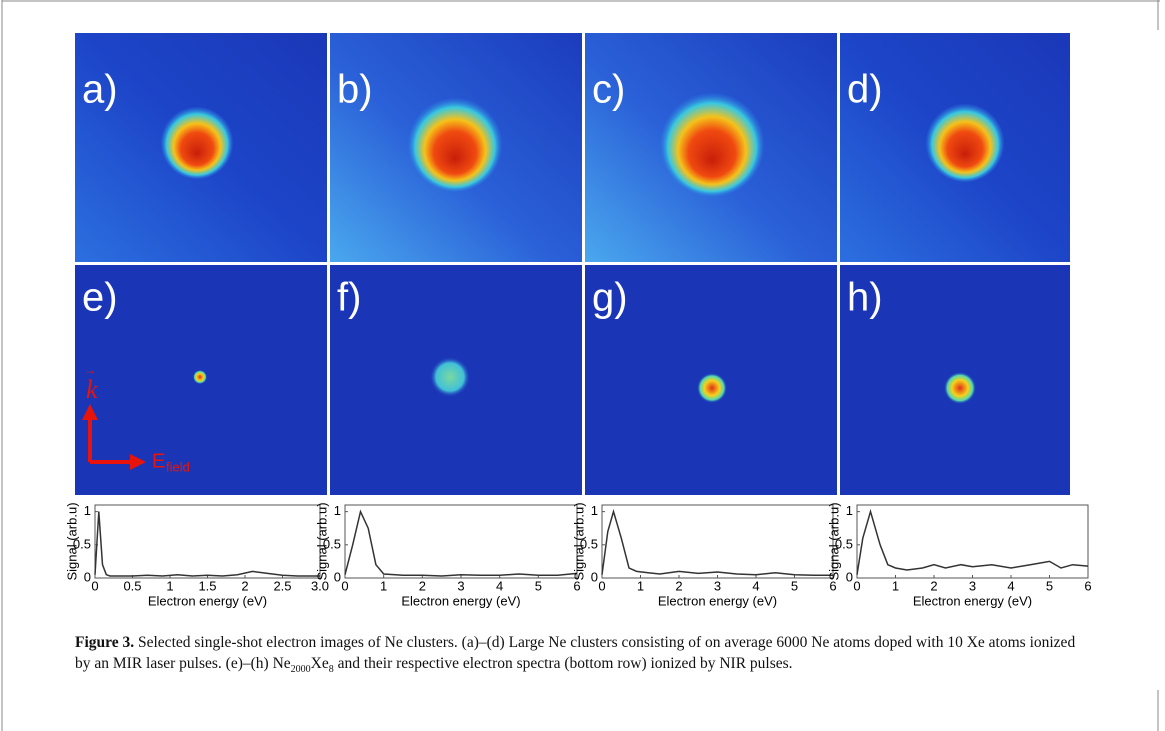 This screenshot has height=731, width=1165. I want to click on panel-label: f), so click(349, 298).